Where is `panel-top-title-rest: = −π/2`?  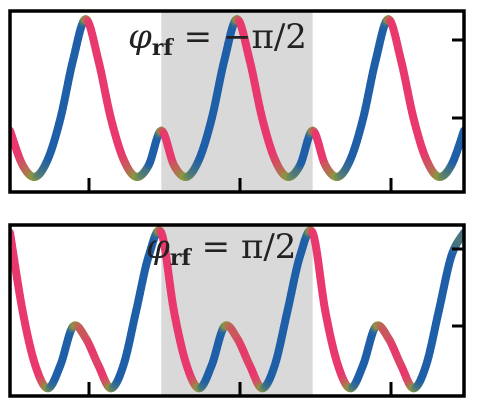
panel-top-title-rest: = −π/2 is located at coordinates (240, 37).